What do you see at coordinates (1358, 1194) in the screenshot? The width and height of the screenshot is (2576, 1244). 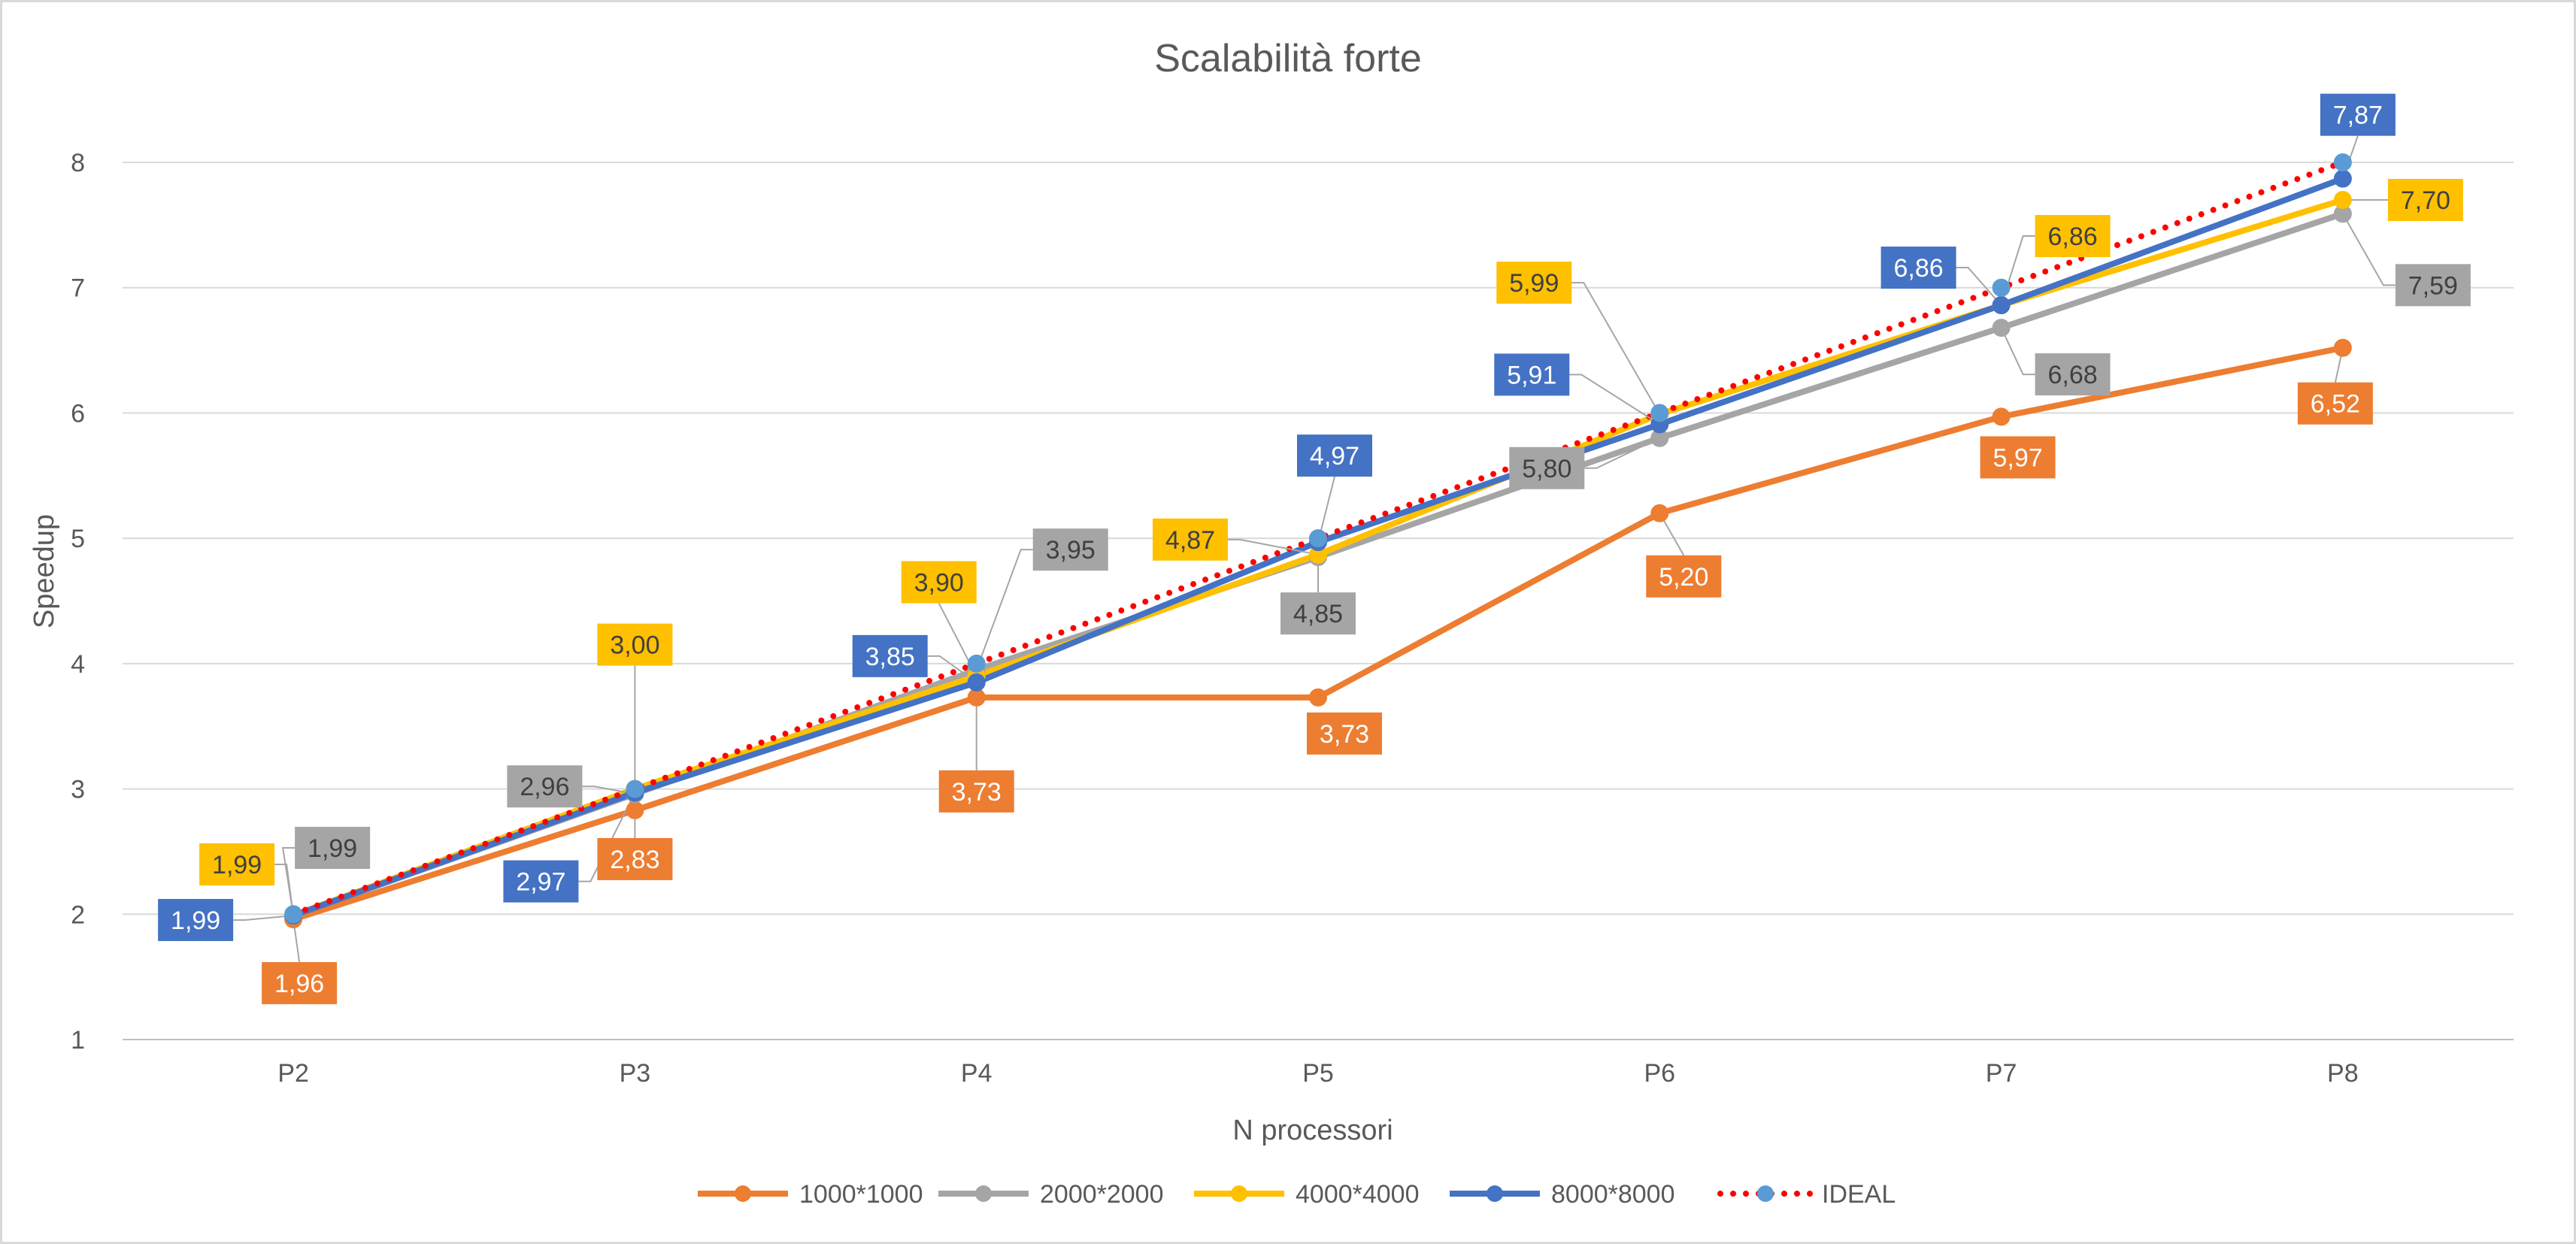 I see `legend-label: 4000*4000` at bounding box center [1358, 1194].